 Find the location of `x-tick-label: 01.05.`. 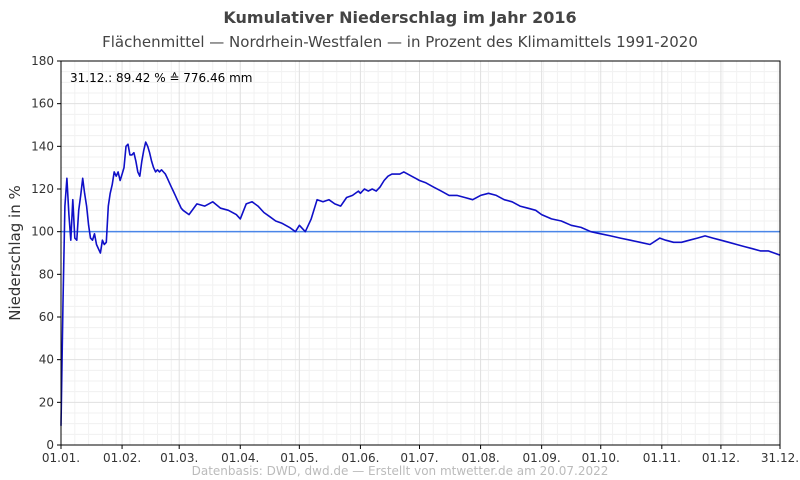

x-tick-label: 01.05. is located at coordinates (299, 458).